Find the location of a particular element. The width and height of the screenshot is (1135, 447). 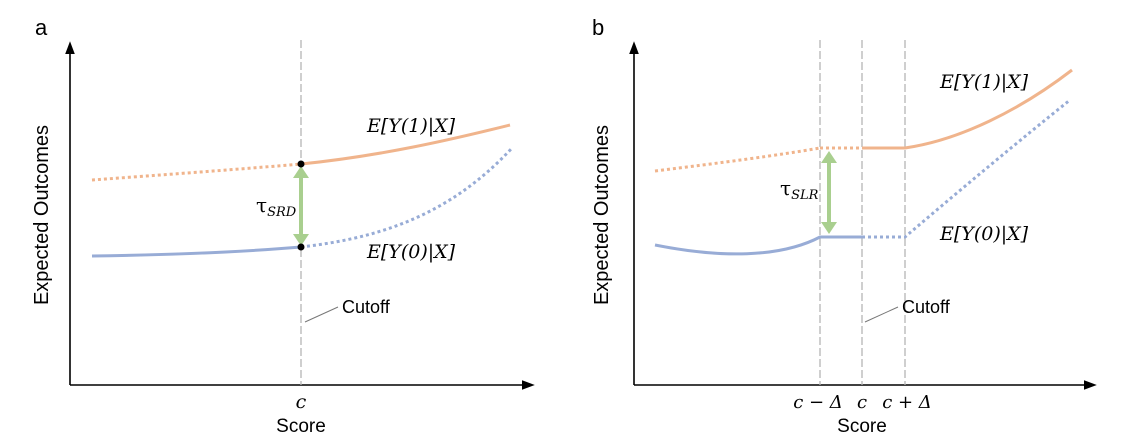

panel-b-arrow-head-down is located at coordinates (829, 228).